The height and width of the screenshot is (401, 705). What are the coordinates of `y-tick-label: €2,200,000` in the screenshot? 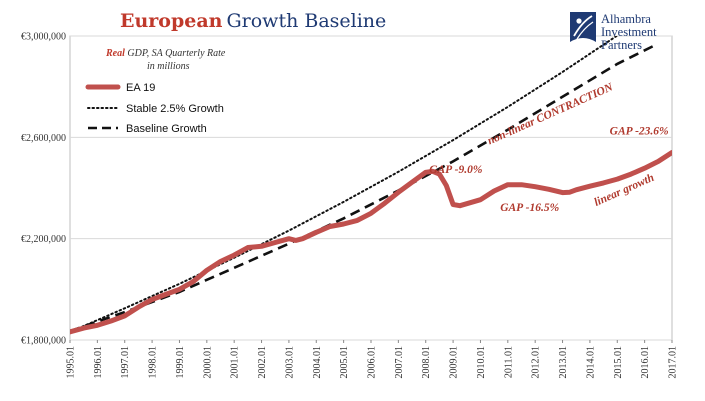 It's located at (43, 239).